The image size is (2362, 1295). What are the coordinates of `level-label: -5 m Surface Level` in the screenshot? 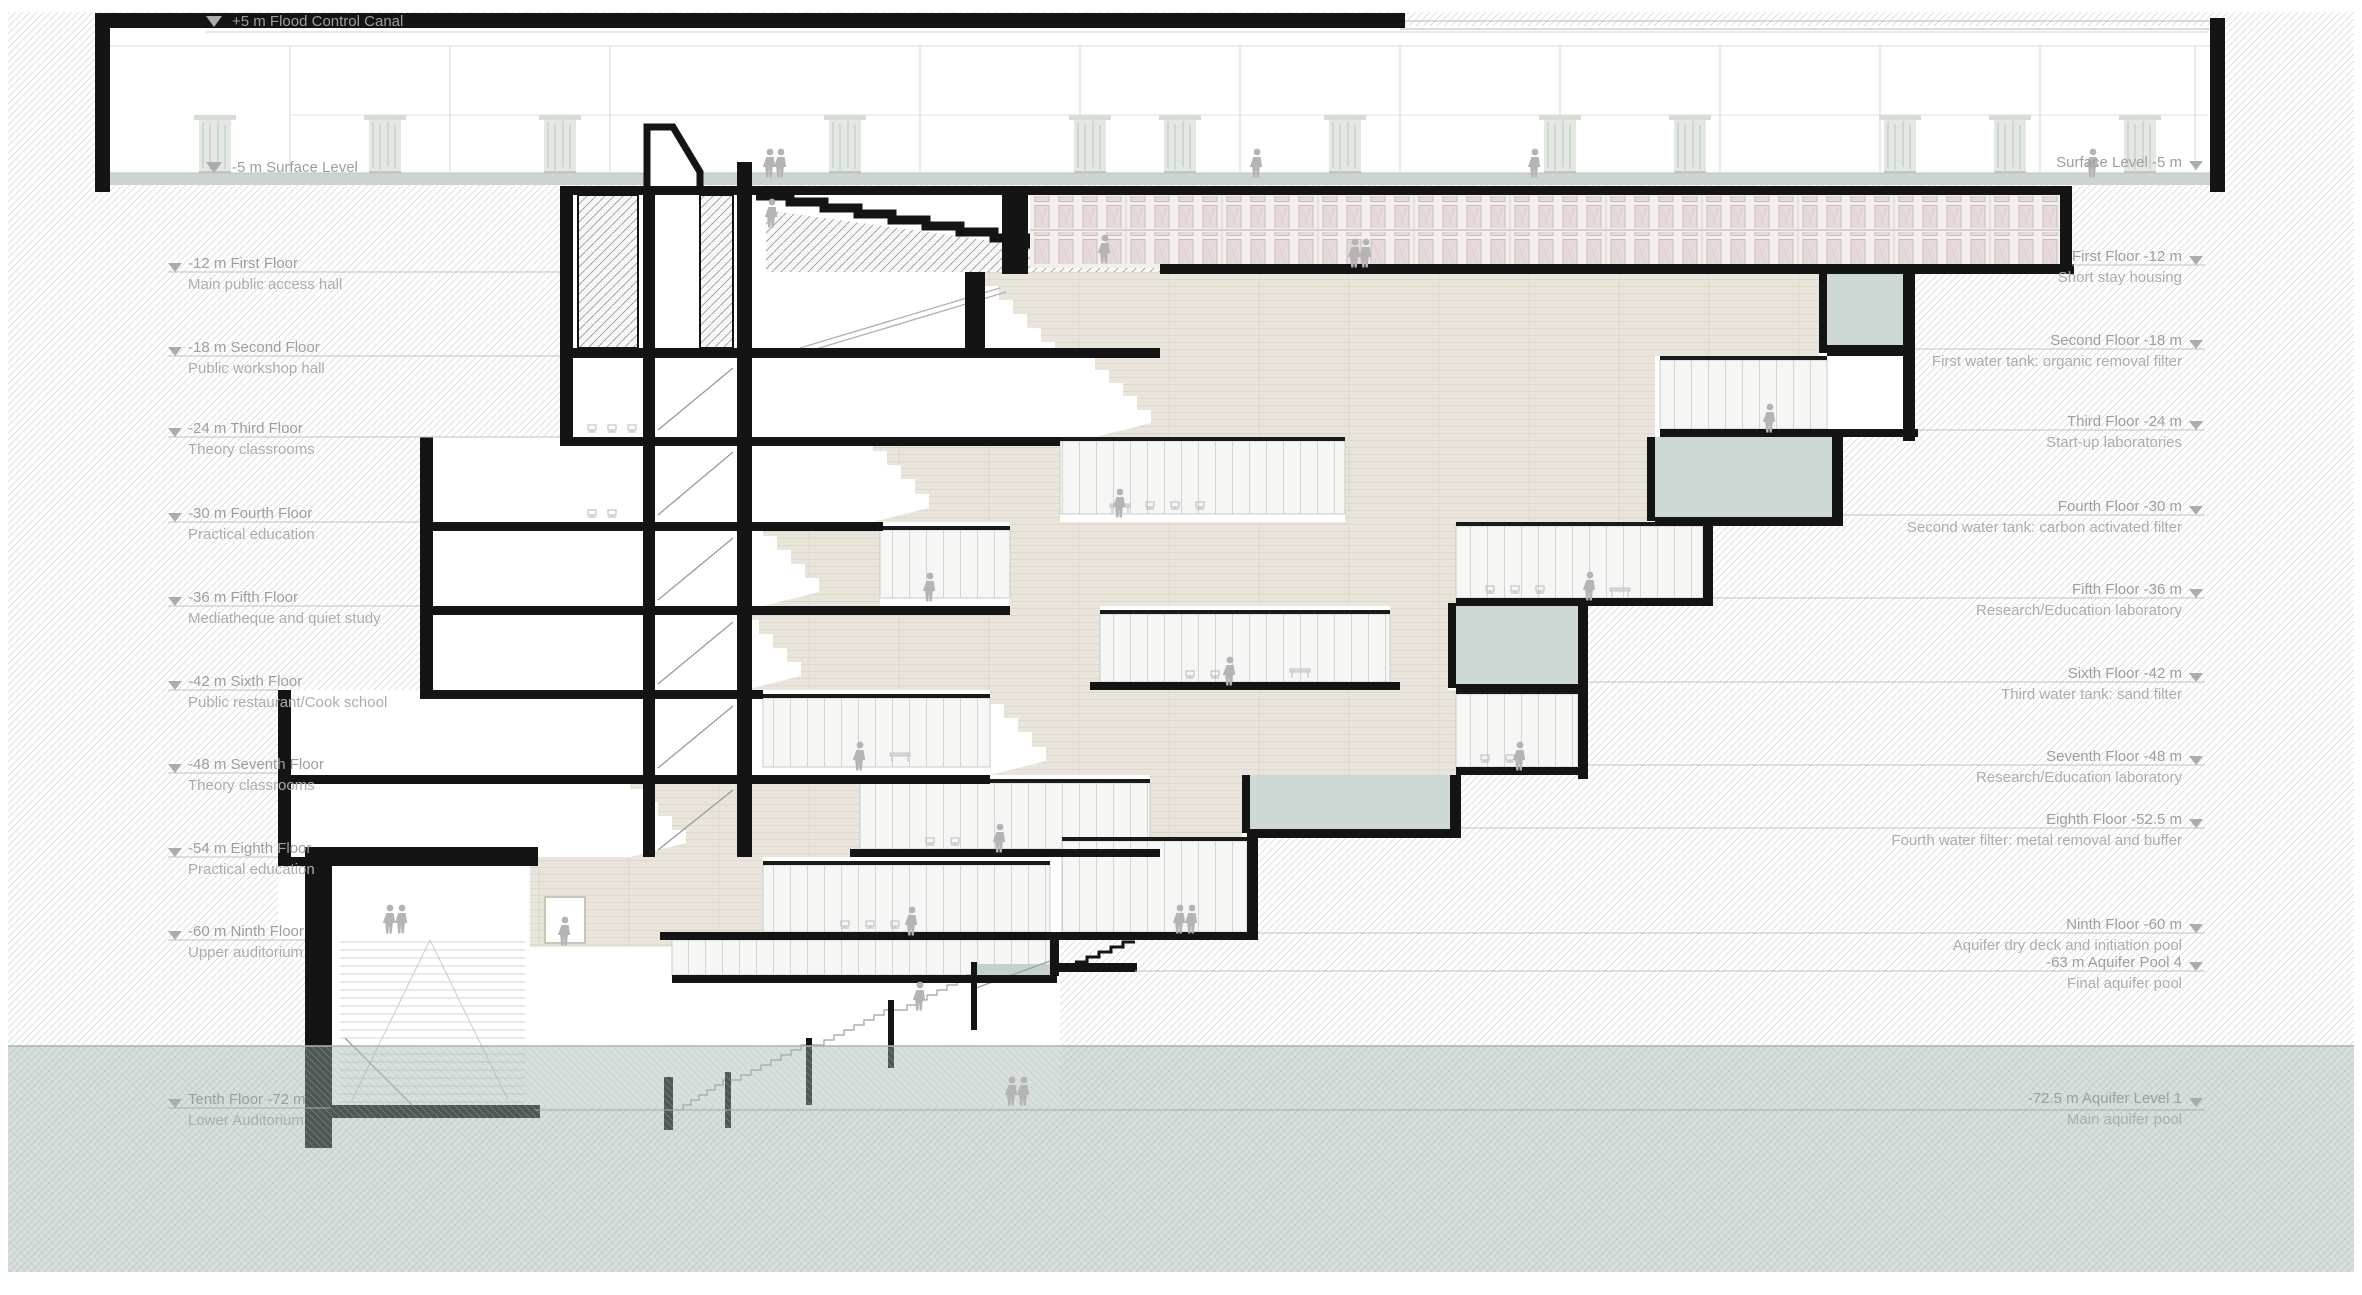 It's located at (282, 167).